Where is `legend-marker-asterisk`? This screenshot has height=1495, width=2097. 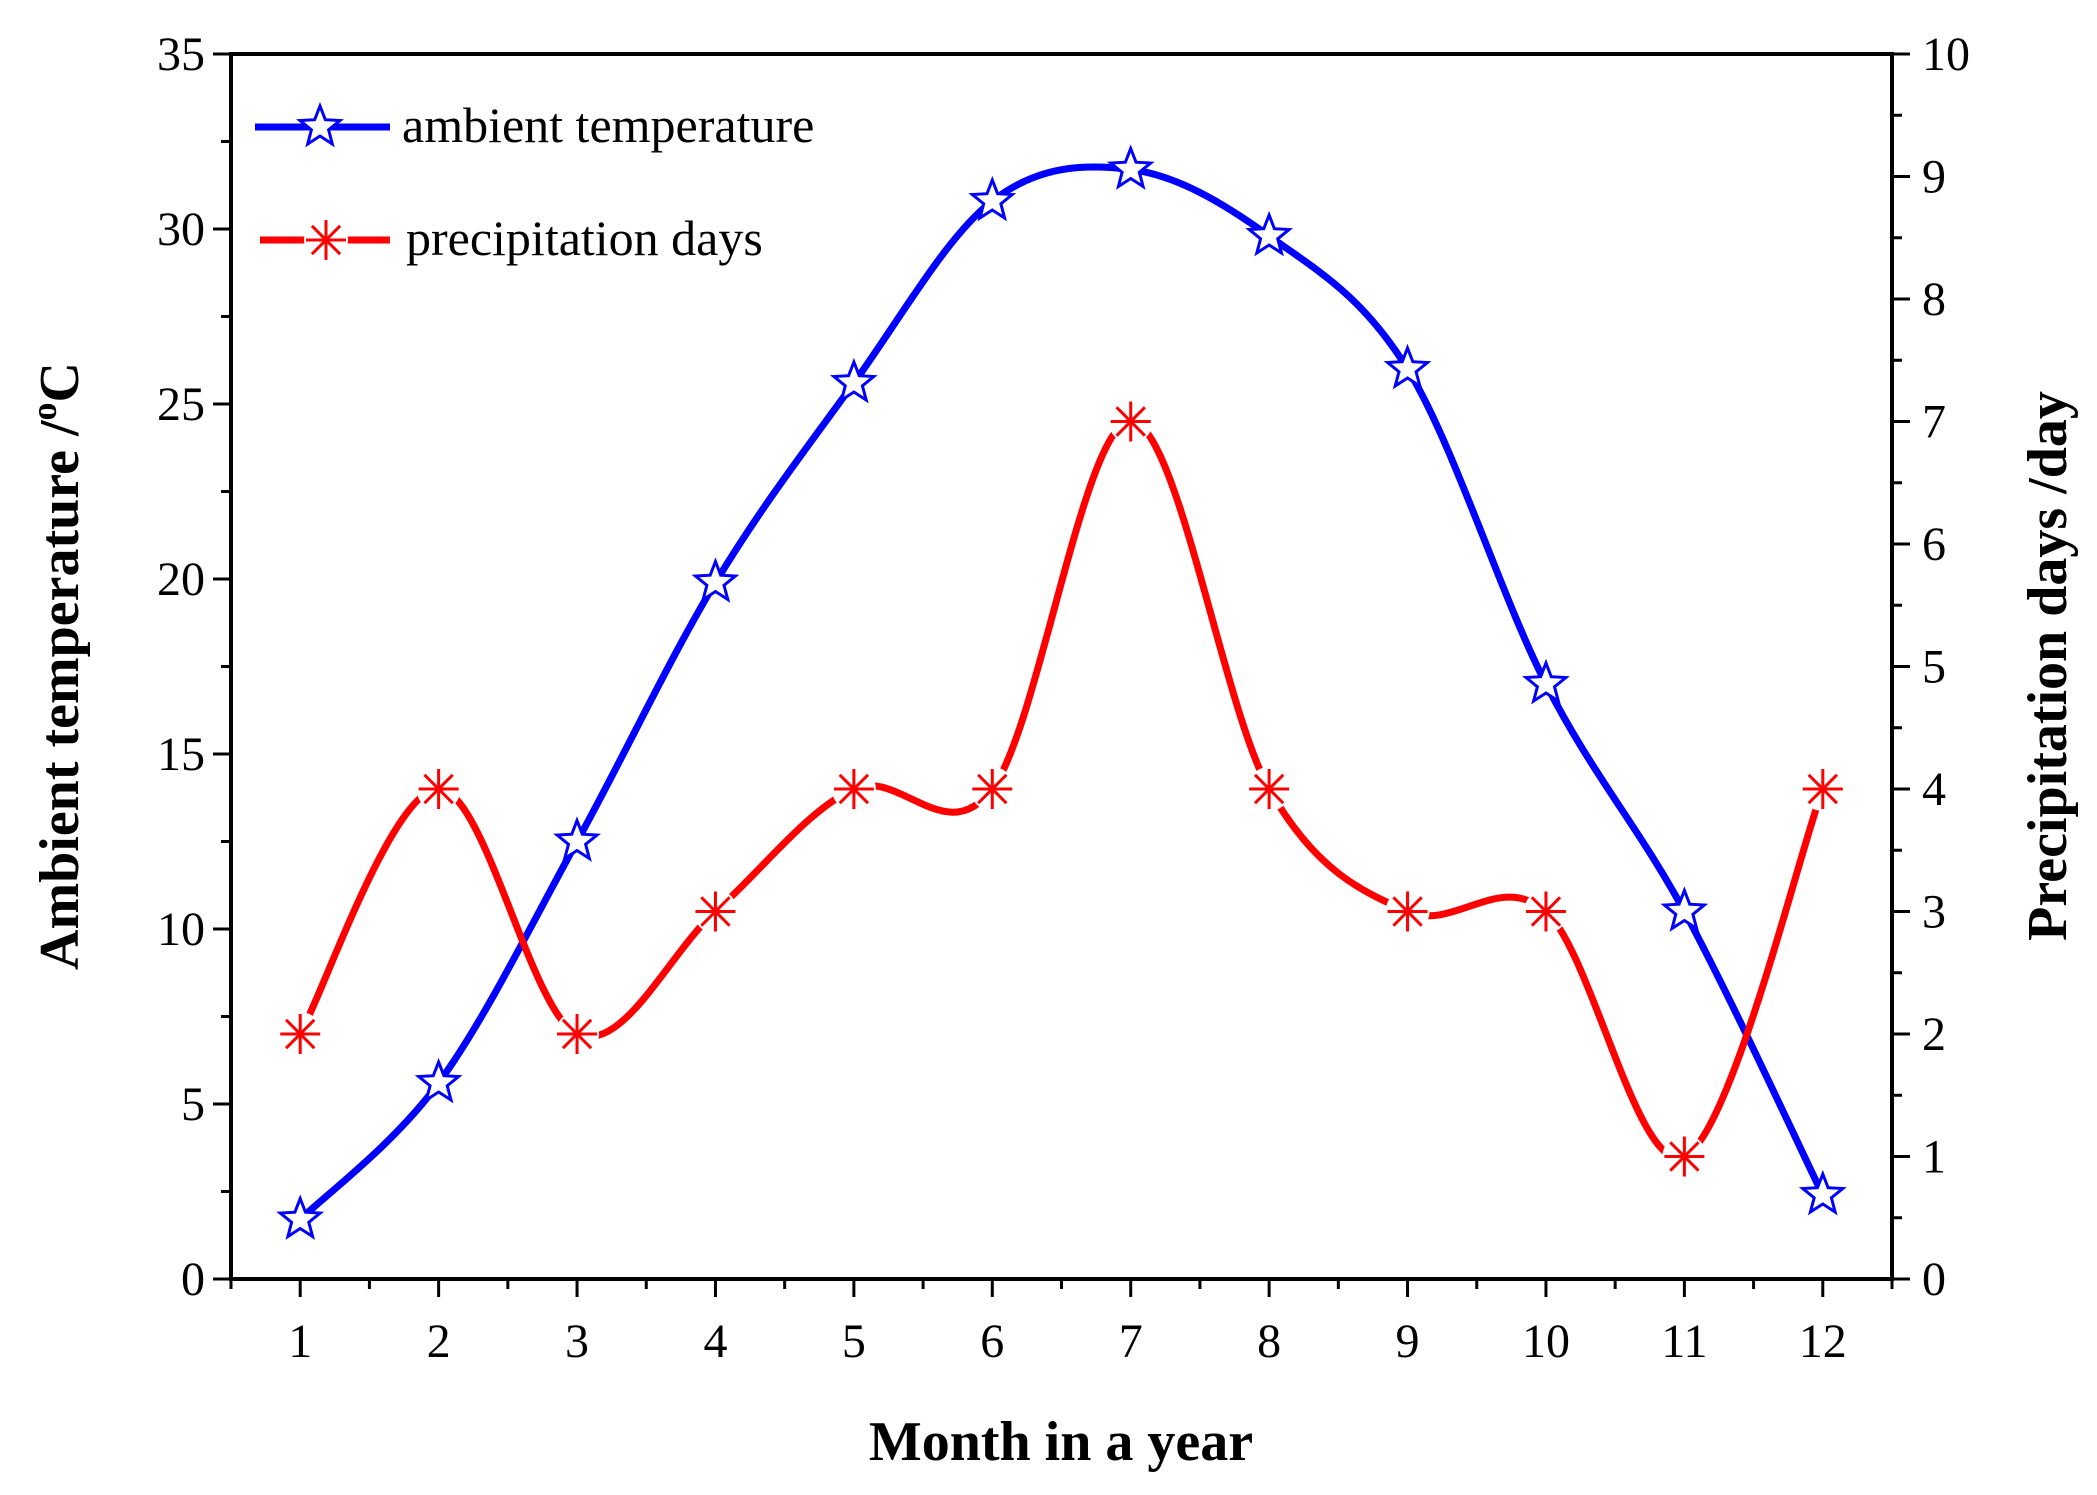 legend-marker-asterisk is located at coordinates (326, 240).